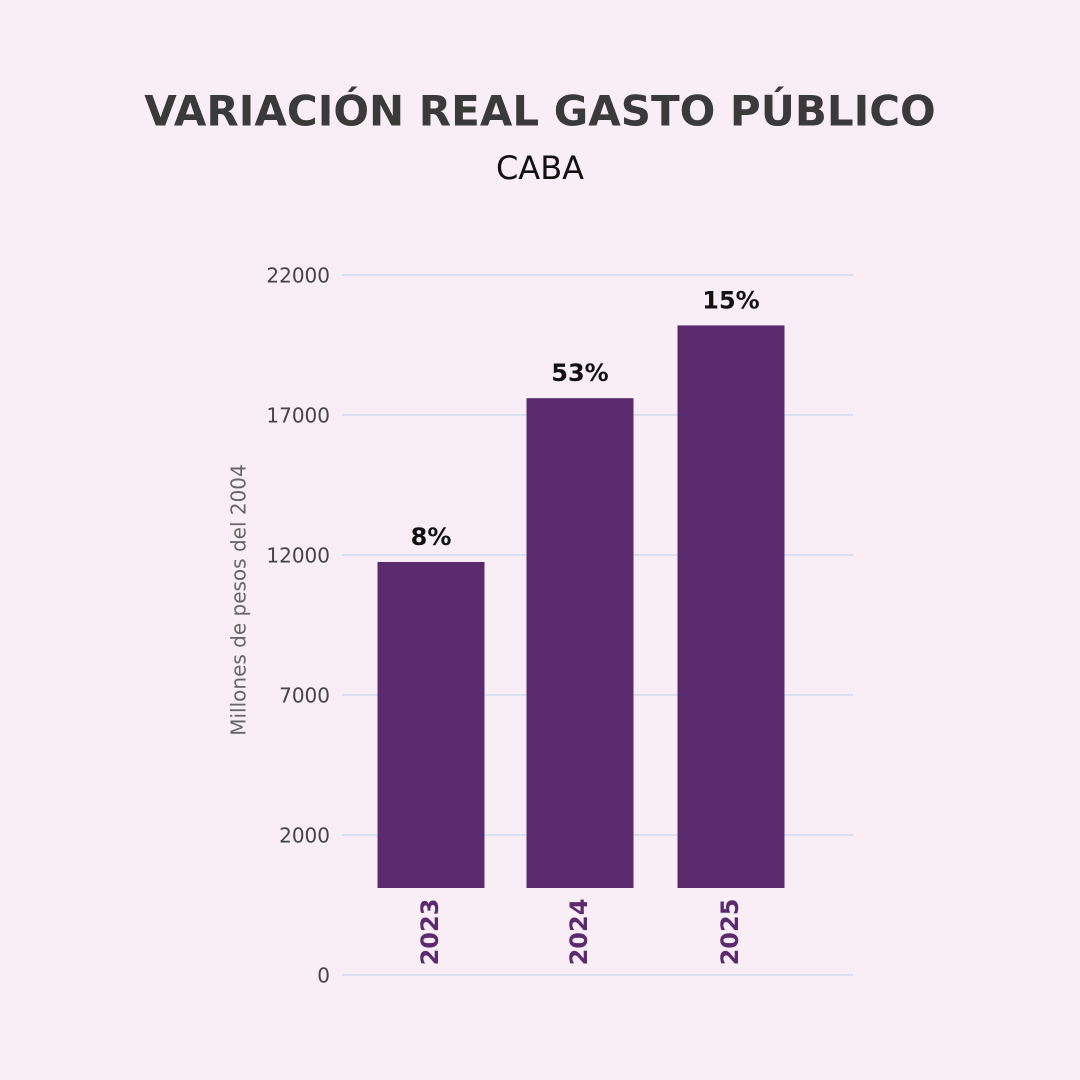  I want to click on y-tick-label: 7000, so click(304, 696).